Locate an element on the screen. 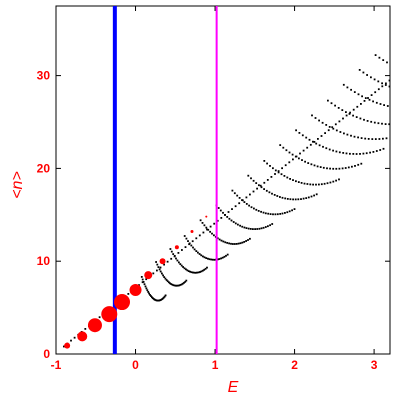 The height and width of the screenshot is (400, 400). red-markers is located at coordinates (136, 282).